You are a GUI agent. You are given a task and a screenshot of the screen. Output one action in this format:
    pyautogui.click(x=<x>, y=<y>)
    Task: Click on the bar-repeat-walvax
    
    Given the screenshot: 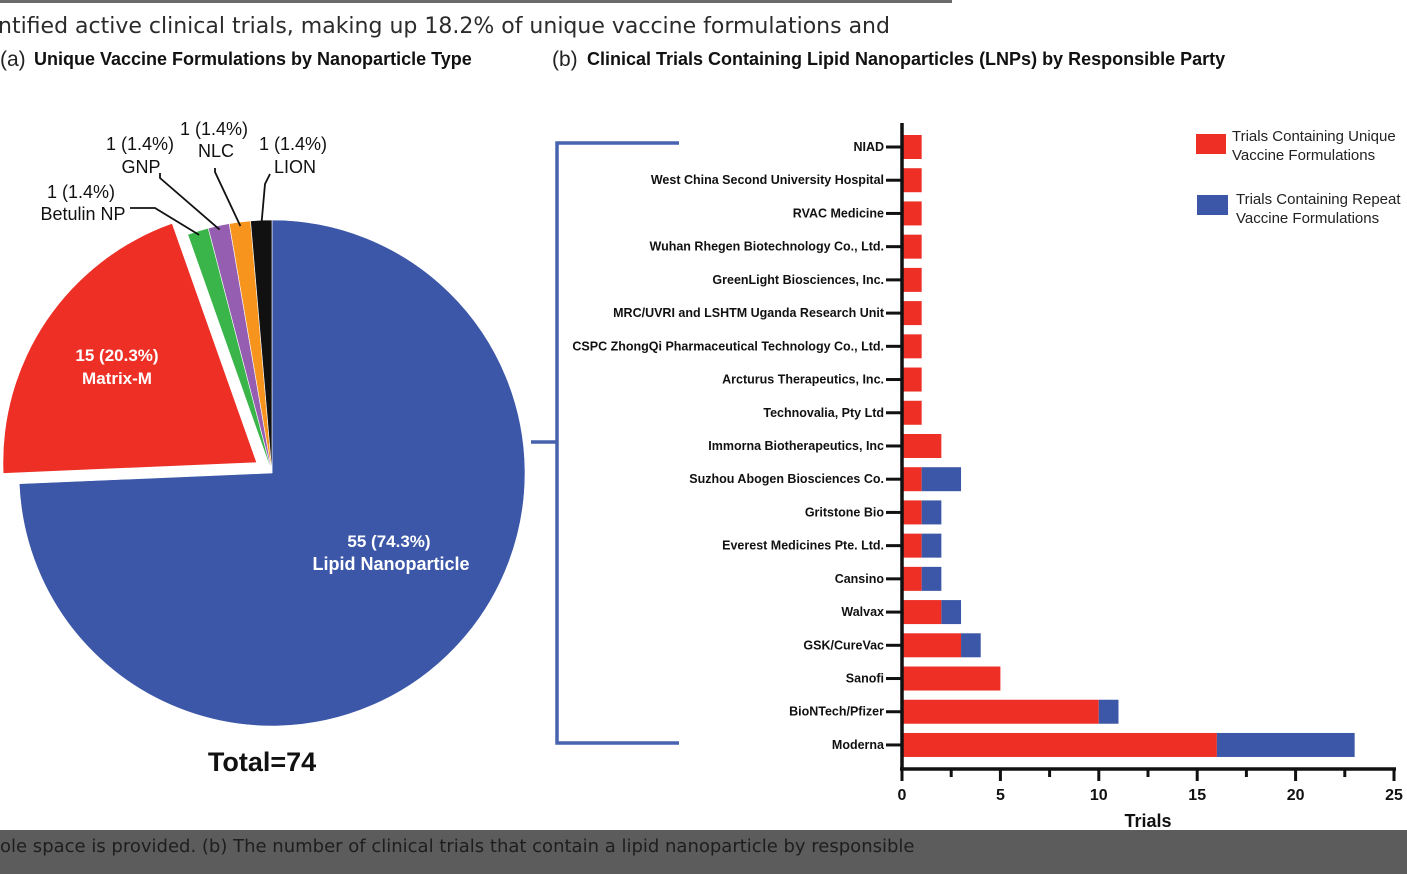 What is the action you would take?
    pyautogui.click(x=951, y=612)
    